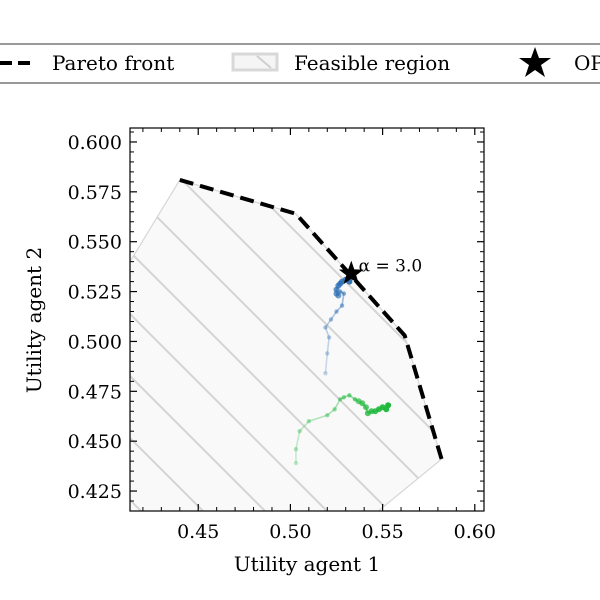 The height and width of the screenshot is (600, 600). I want to click on legend-label-feasible-region: Feasible region, so click(372, 63).